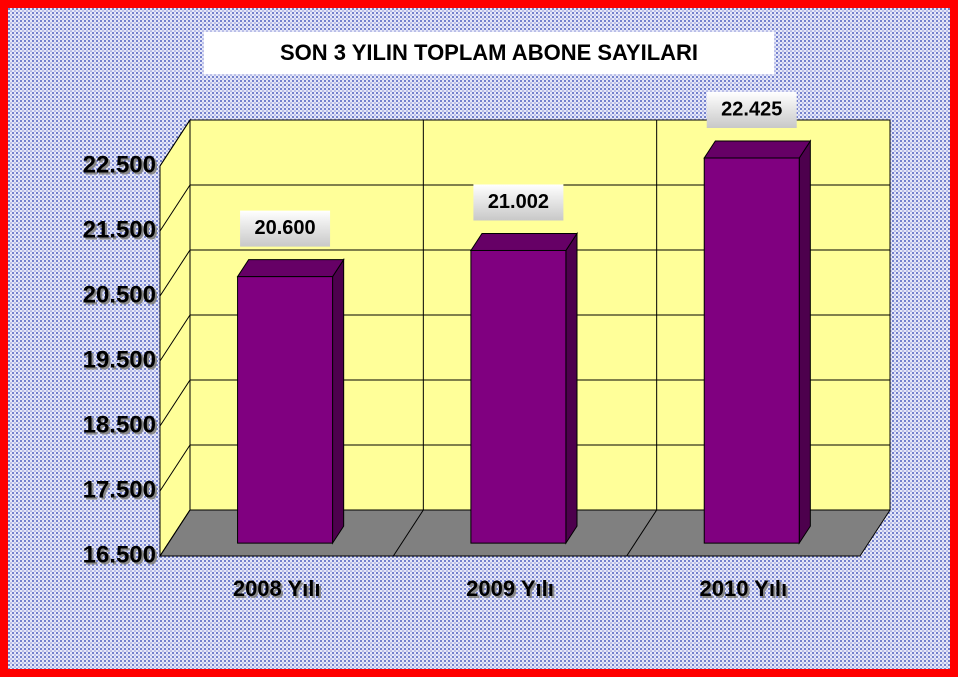 The width and height of the screenshot is (958, 677). I want to click on y-tick-label-shadow: 18.500, so click(121, 426).